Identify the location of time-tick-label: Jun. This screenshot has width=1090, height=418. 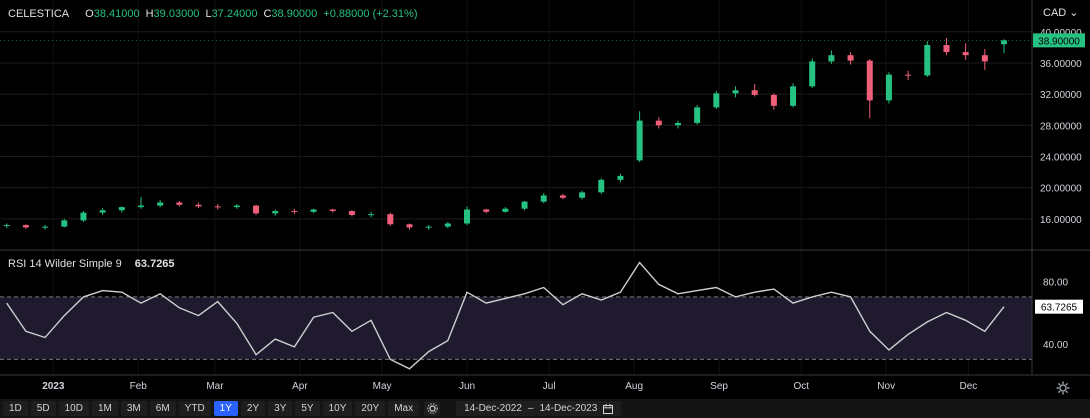
(467, 386).